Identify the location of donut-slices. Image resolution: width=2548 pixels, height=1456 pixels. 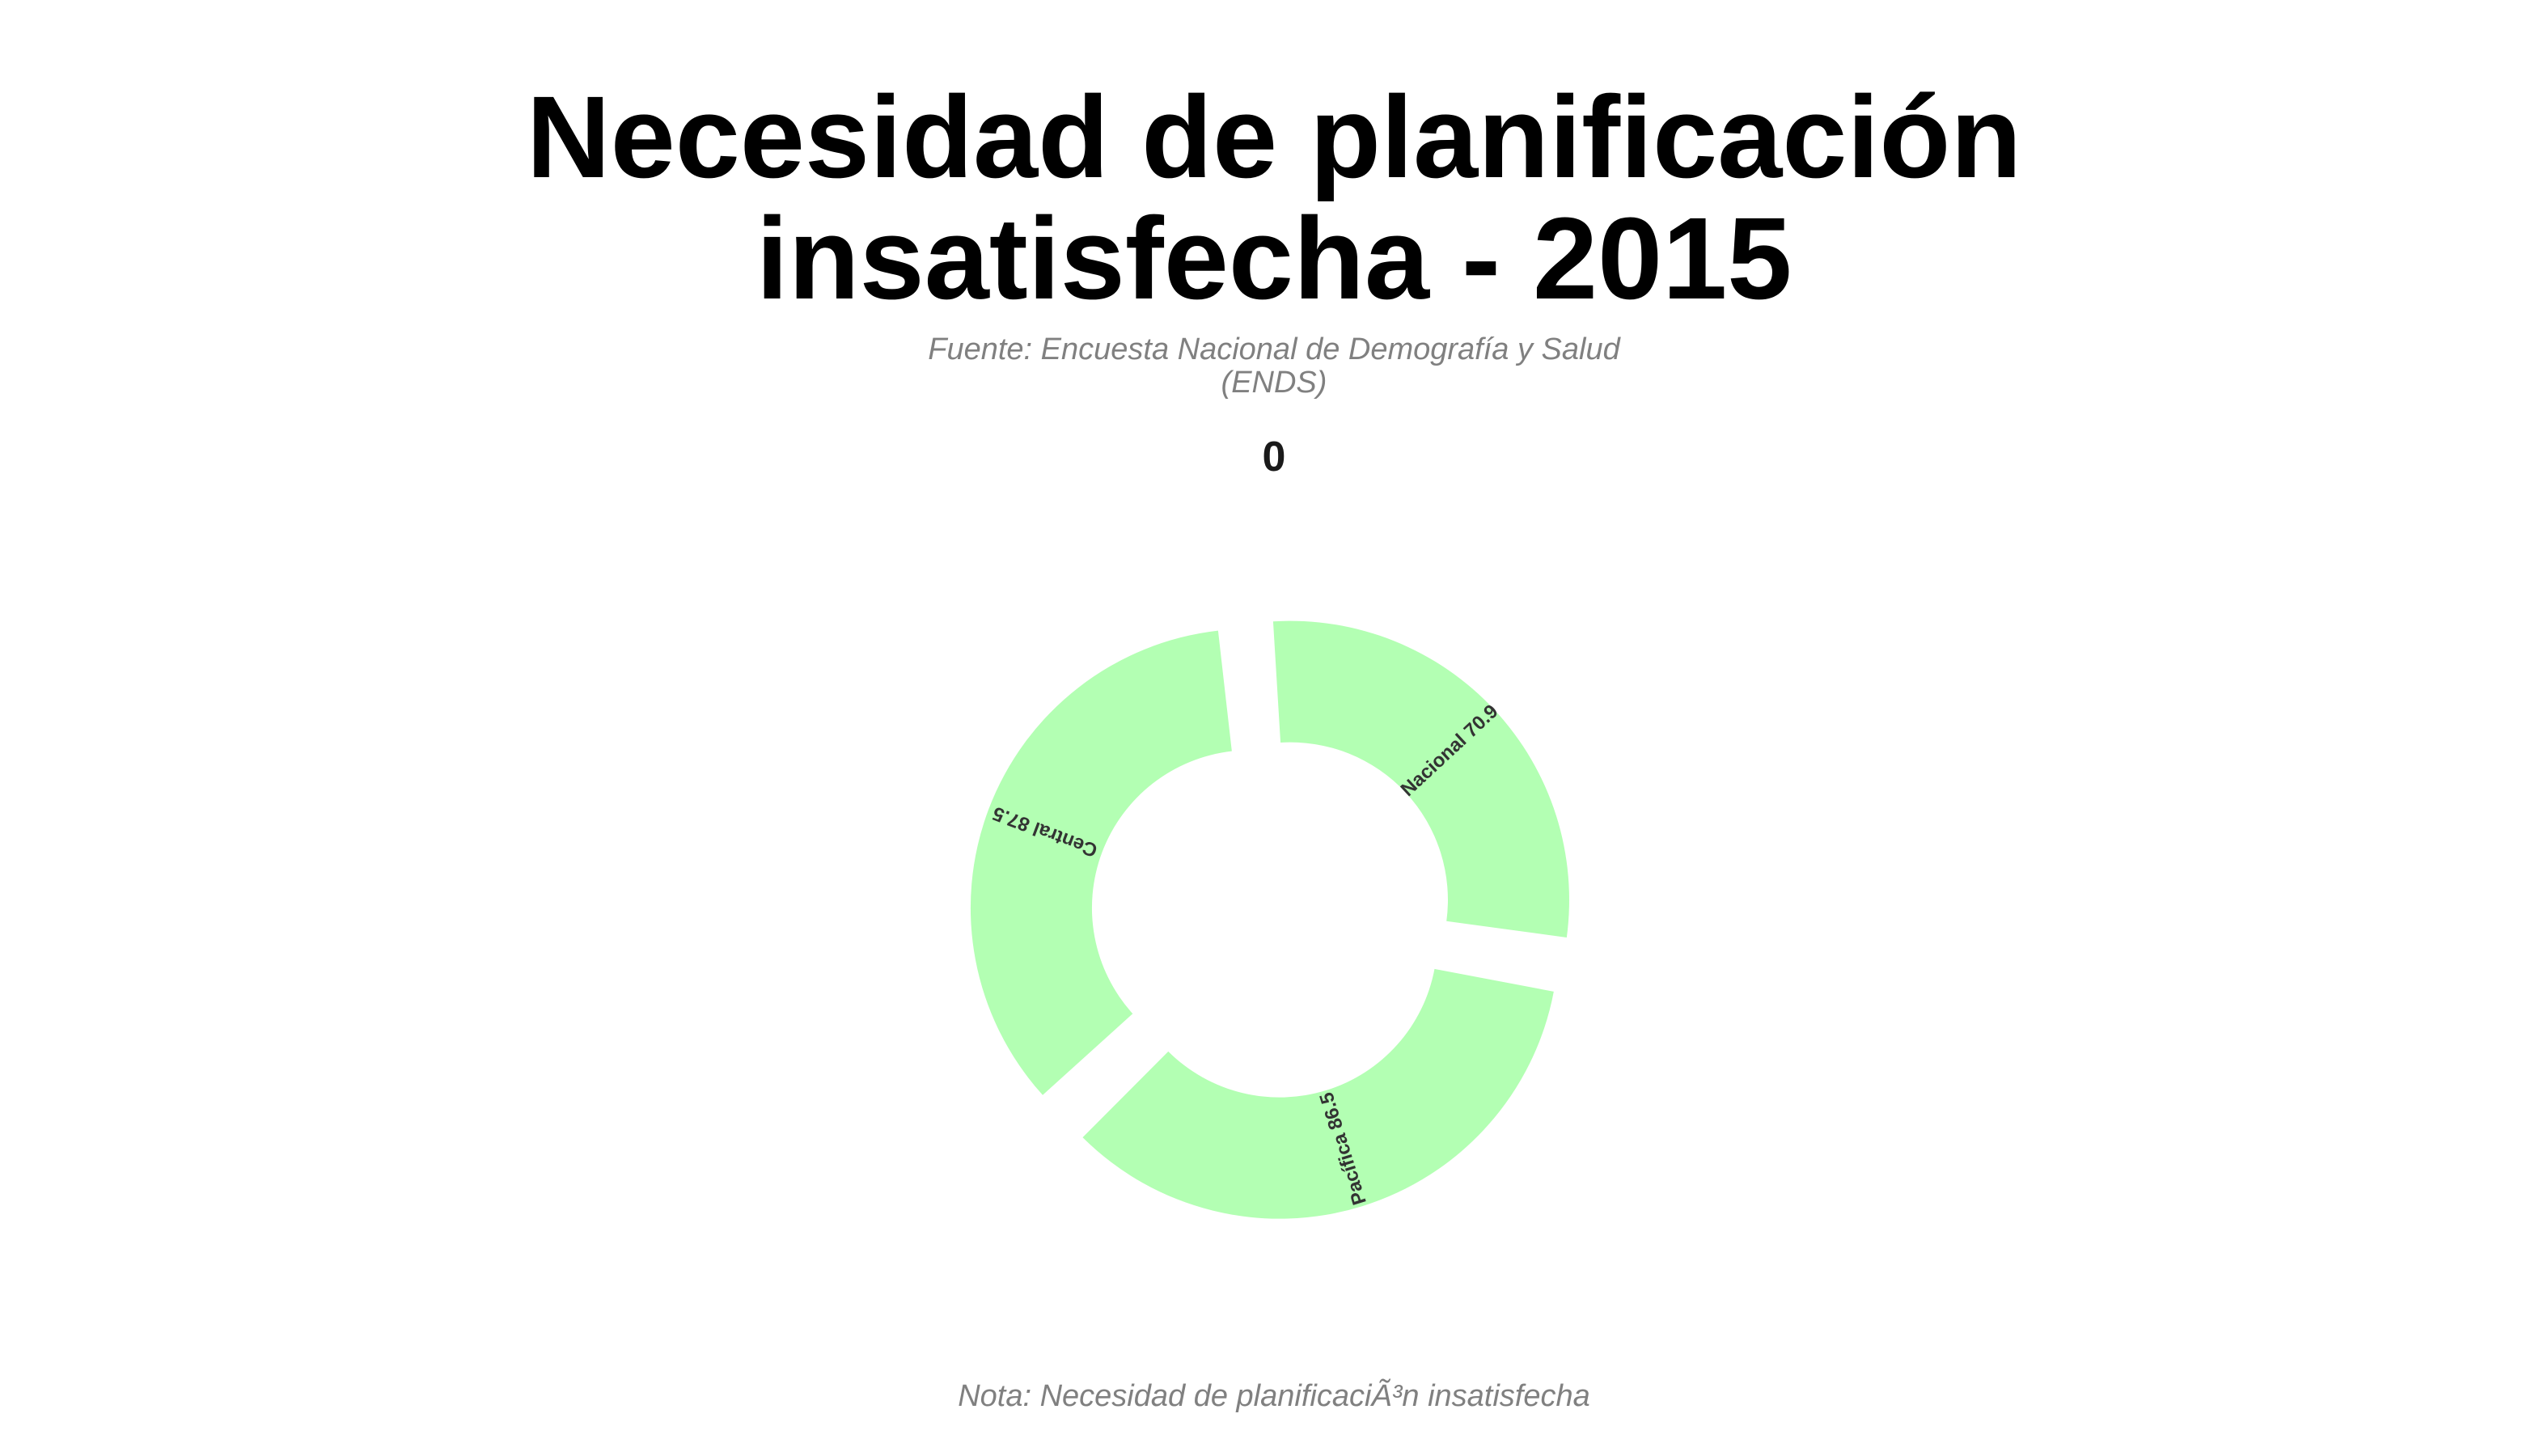
(1269, 919).